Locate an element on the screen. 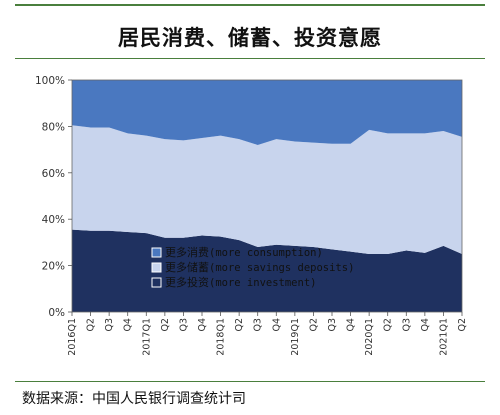 This screenshot has height=415, width=500. data-source: 数据来源：中国人民银行调查统计司 is located at coordinates (134, 399).